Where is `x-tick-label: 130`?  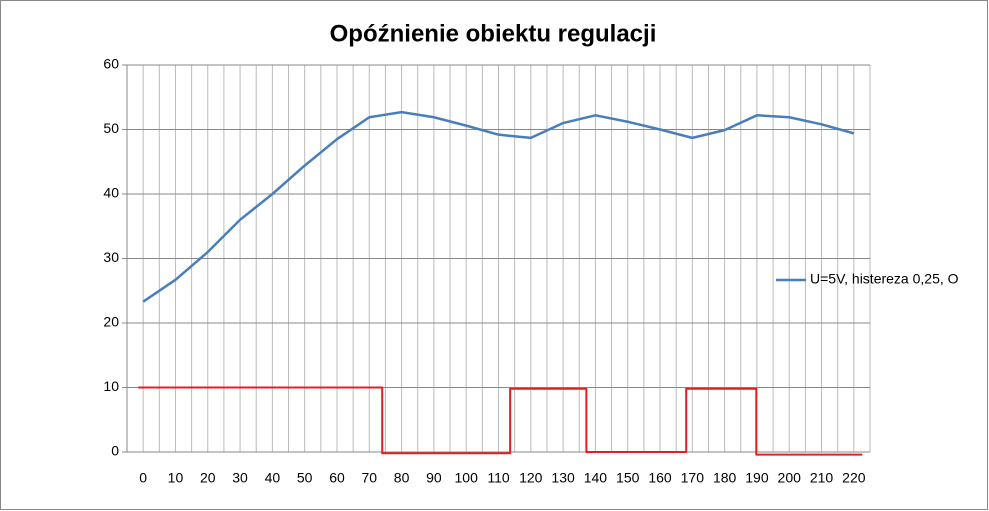
x-tick-label: 130 is located at coordinates (563, 478).